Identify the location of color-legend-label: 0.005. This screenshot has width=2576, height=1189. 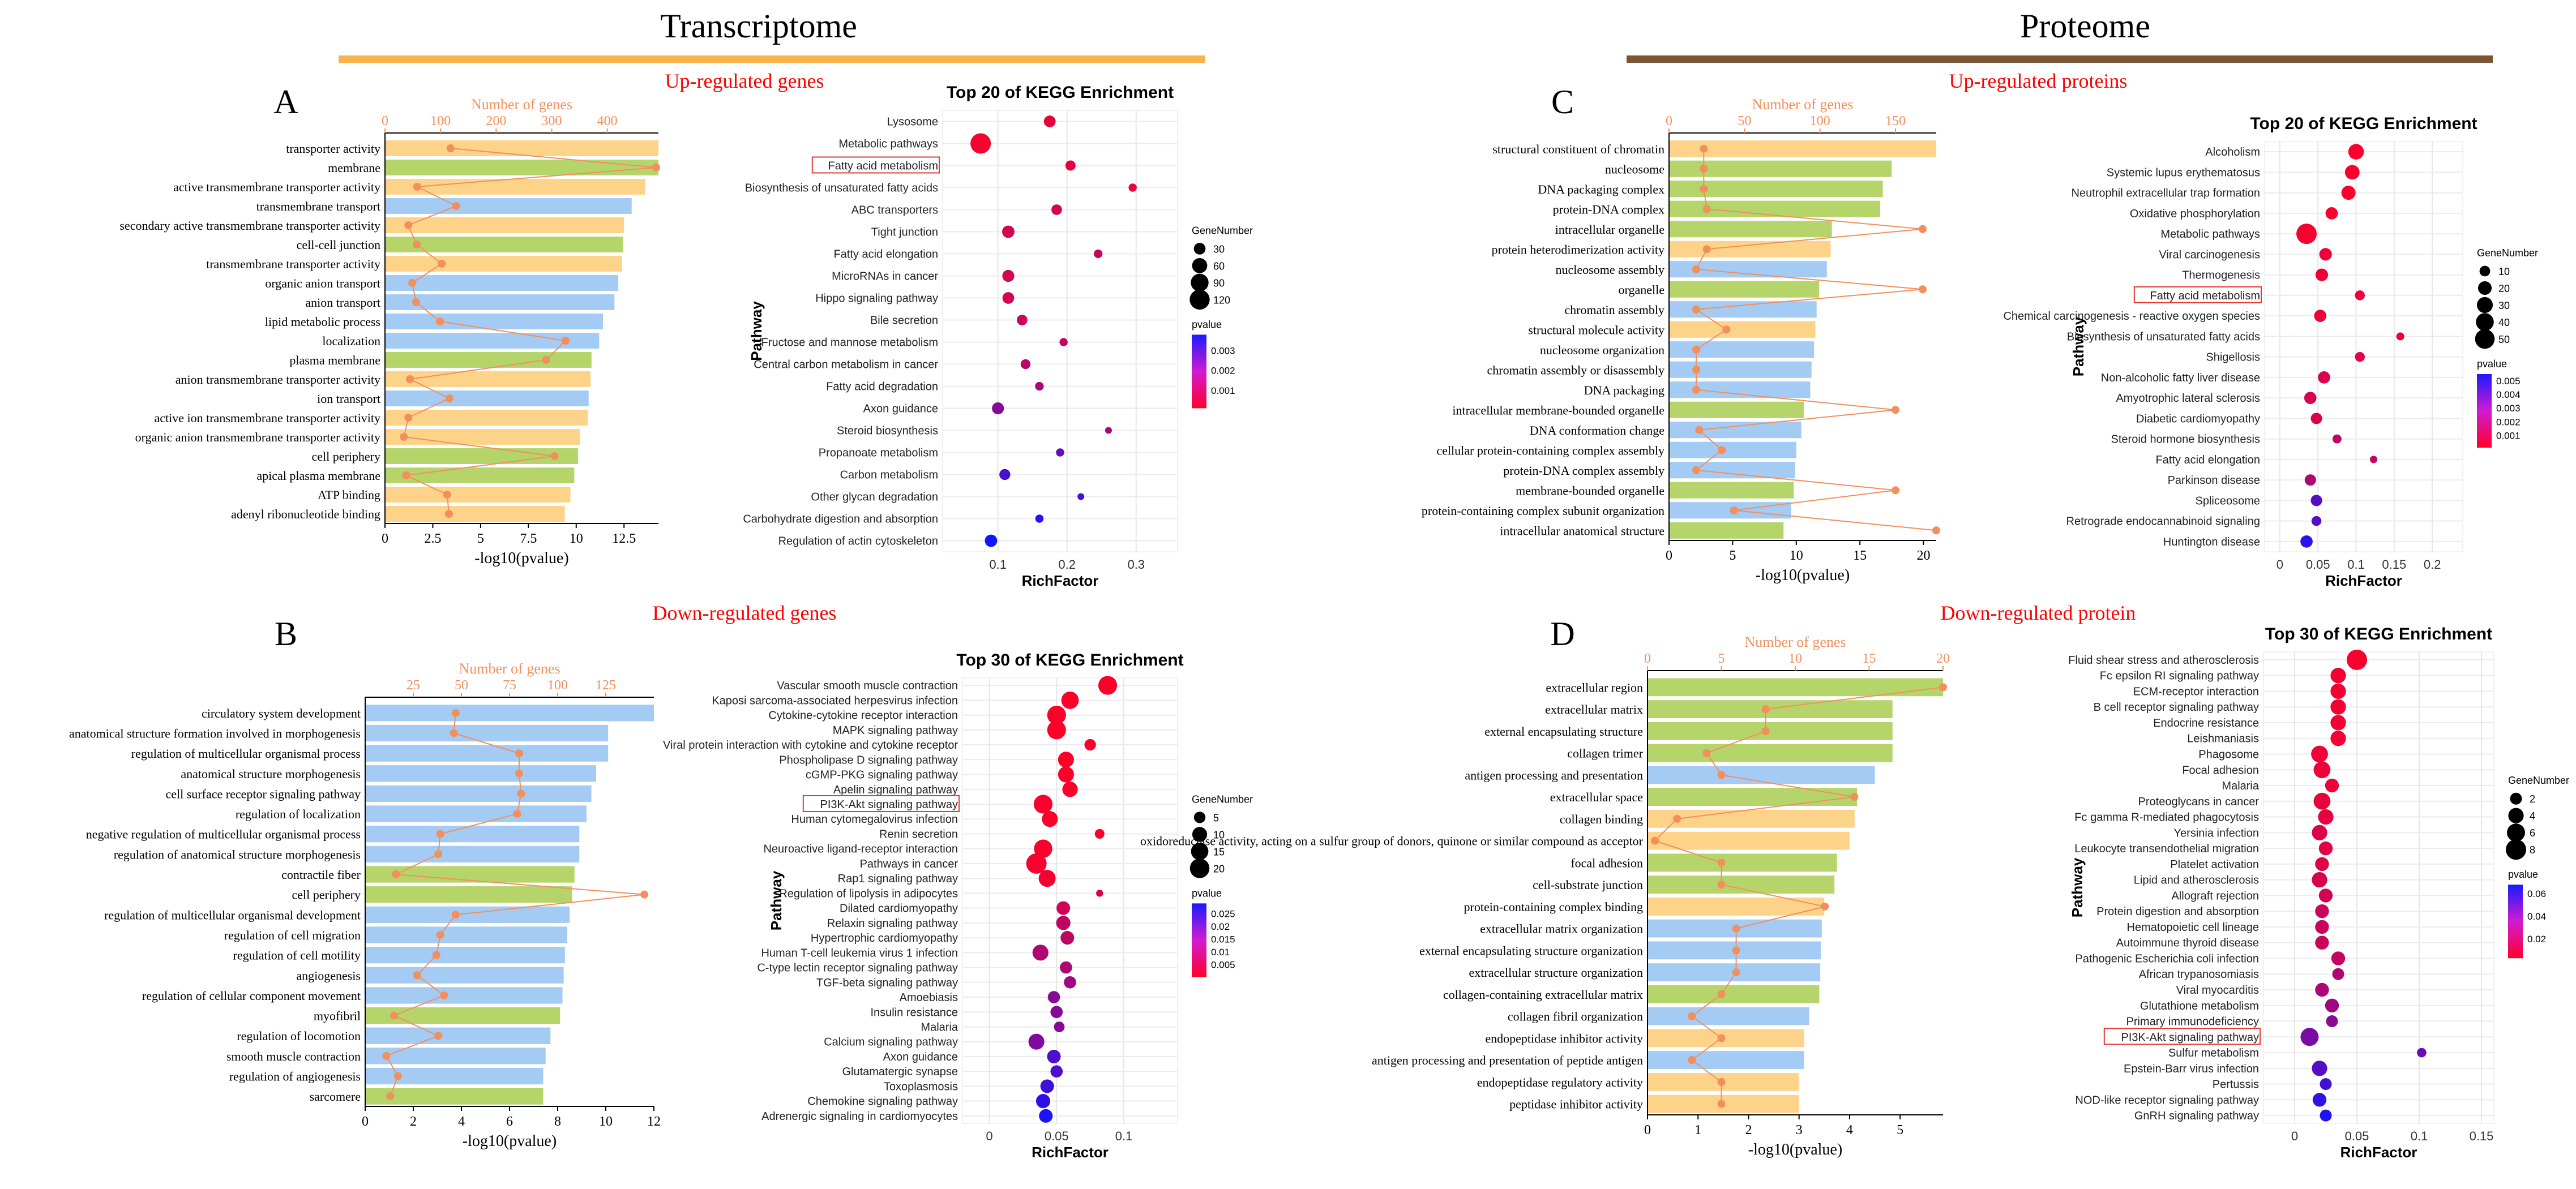
(1223, 965).